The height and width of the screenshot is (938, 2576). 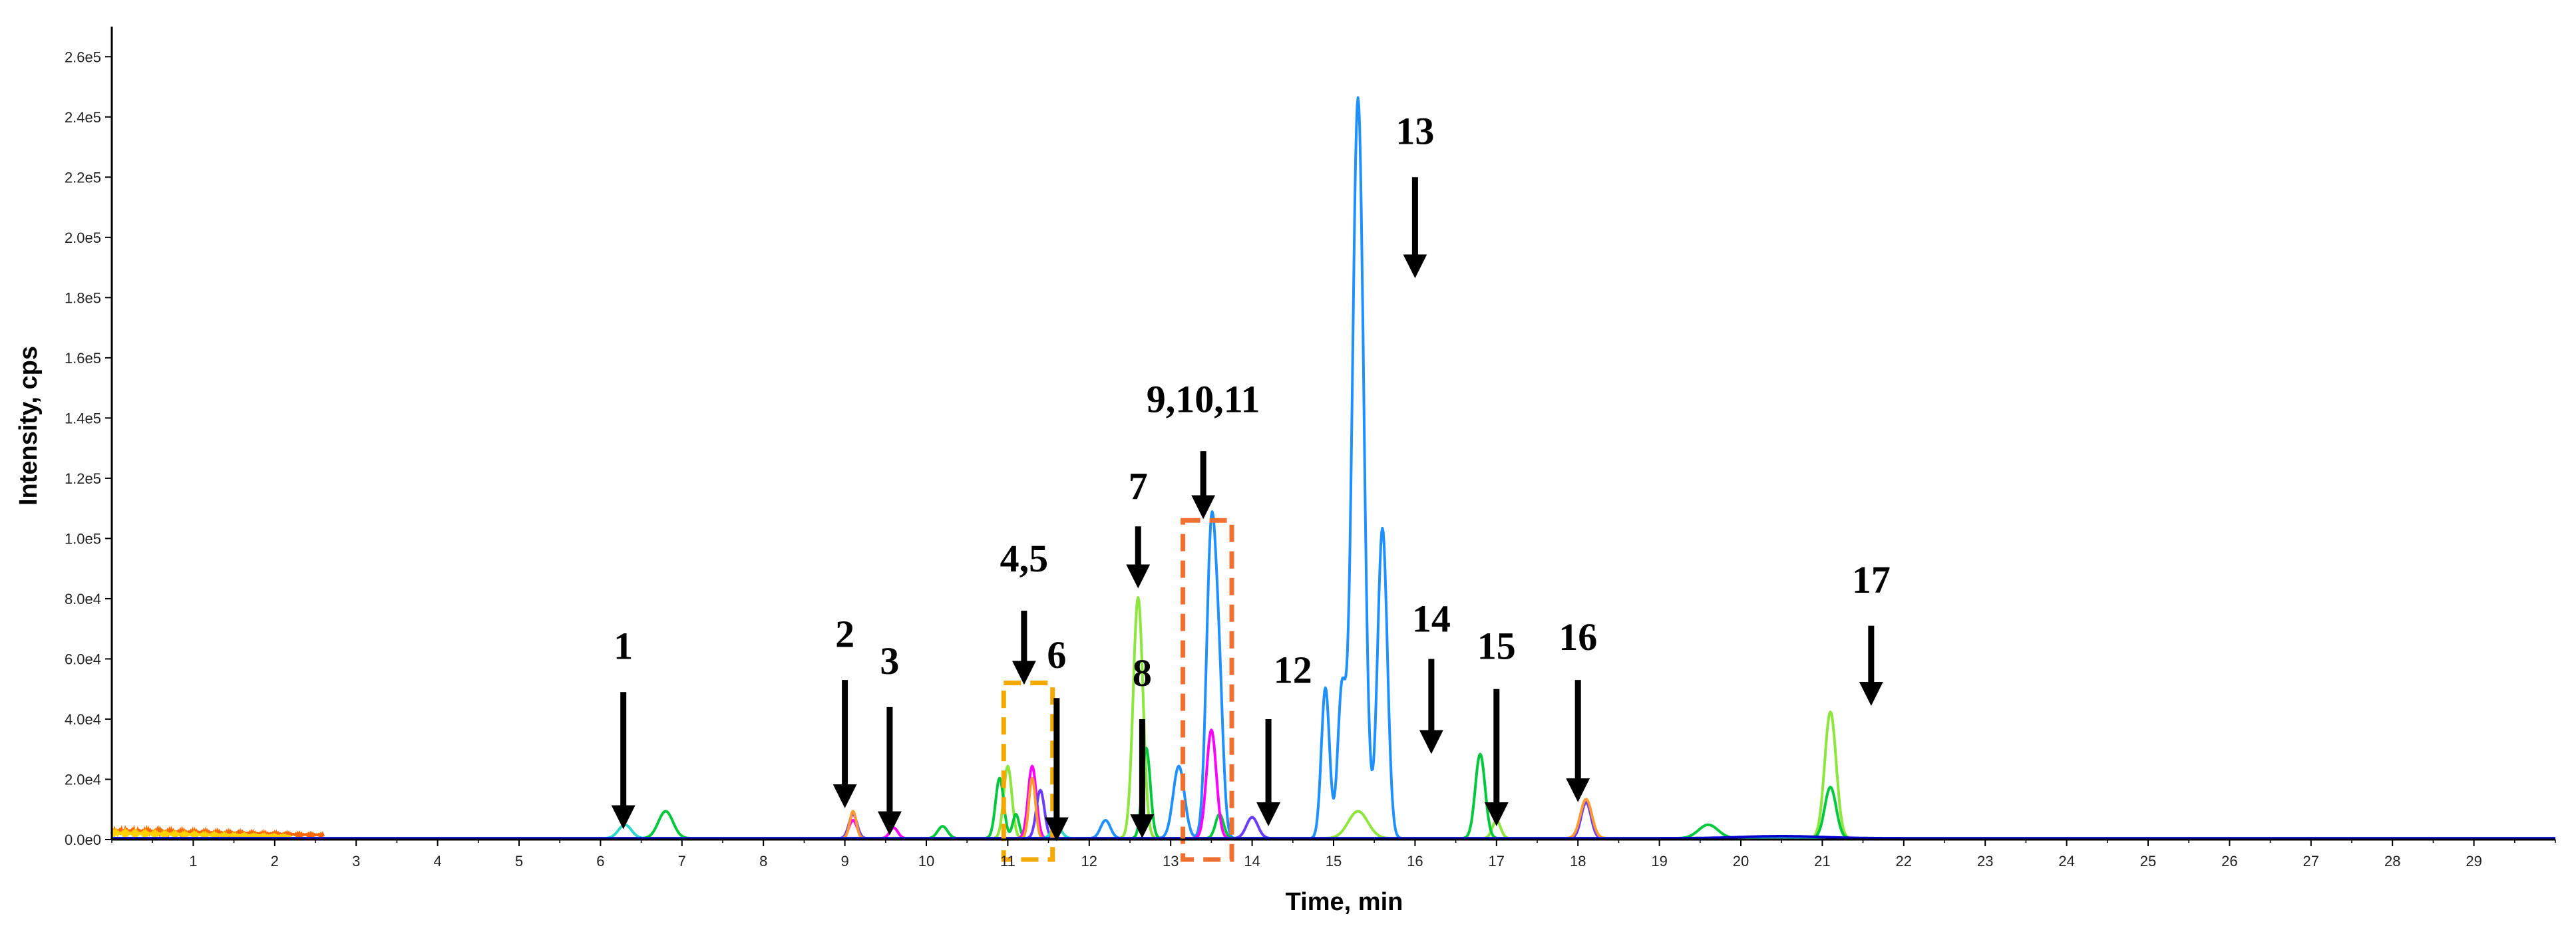 What do you see at coordinates (356, 861) in the screenshot?
I see `x-tick-label: 3` at bounding box center [356, 861].